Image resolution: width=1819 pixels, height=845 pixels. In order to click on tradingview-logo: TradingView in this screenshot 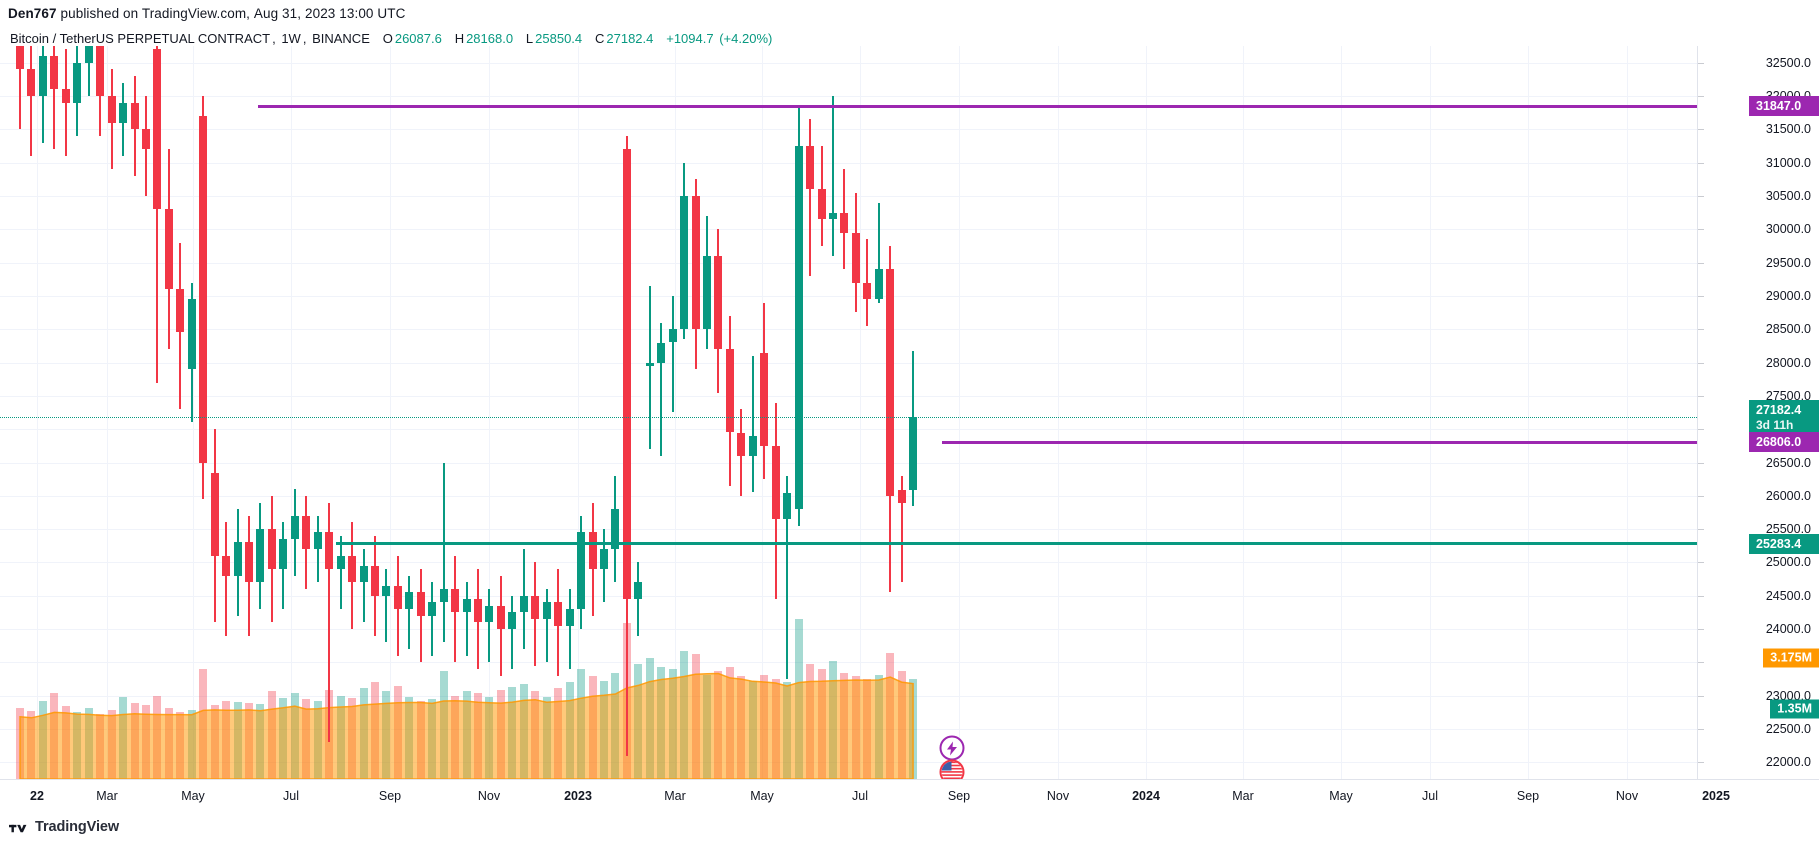, I will do `click(64, 827)`.